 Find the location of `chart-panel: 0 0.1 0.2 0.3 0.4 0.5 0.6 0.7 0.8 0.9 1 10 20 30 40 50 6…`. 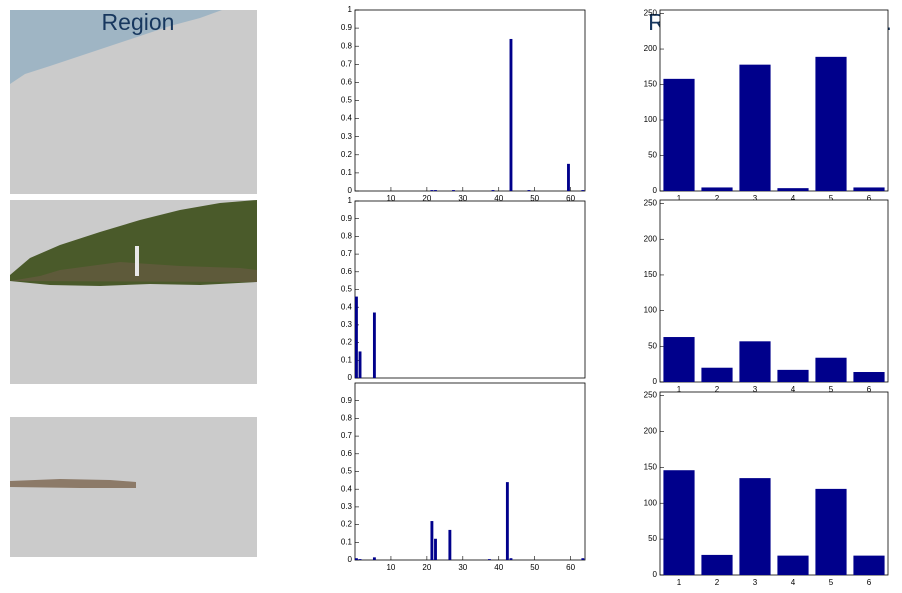

chart-panel: 0 0.1 0.2 0.3 0.4 0.5 0.6 0.7 0.8 0.9 1 10 20 30 40 50 6… is located at coordinates (463, 104).